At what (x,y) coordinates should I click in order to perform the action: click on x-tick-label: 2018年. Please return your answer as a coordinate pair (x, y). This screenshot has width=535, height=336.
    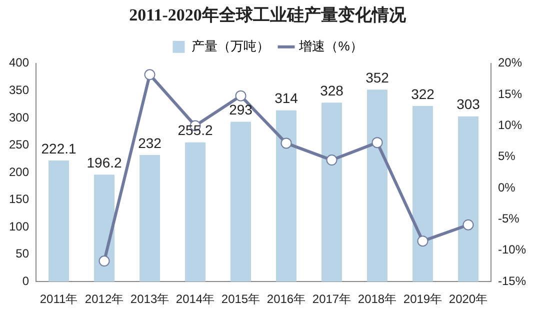
    Looking at the image, I should click on (377, 299).